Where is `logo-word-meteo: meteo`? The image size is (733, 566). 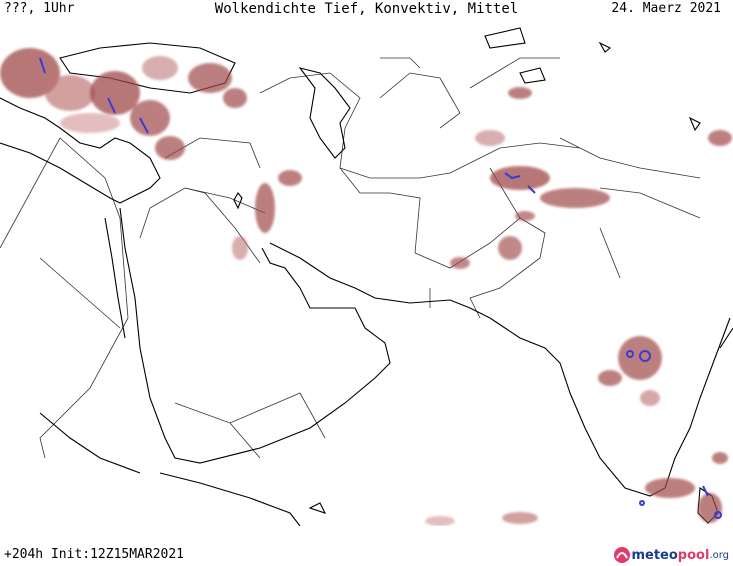
logo-word-meteo: meteo is located at coordinates (654, 555).